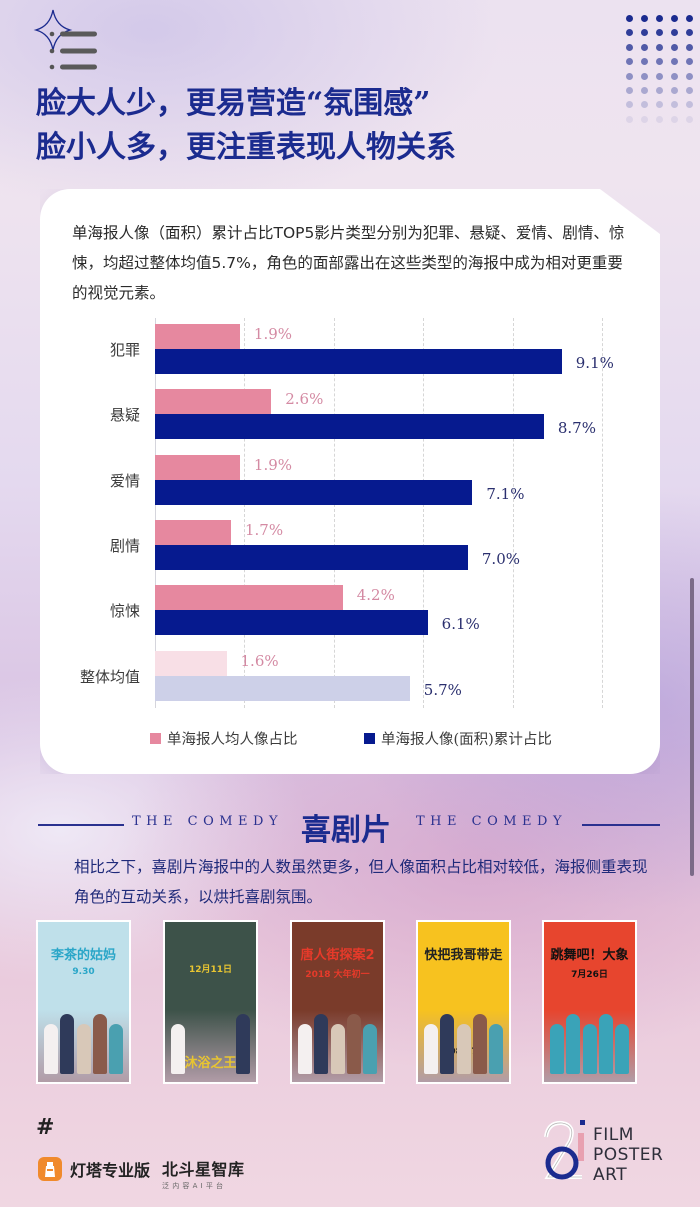 The width and height of the screenshot is (700, 1207). What do you see at coordinates (576, 428) in the screenshot?
I see `bar-value-label: 8.7%` at bounding box center [576, 428].